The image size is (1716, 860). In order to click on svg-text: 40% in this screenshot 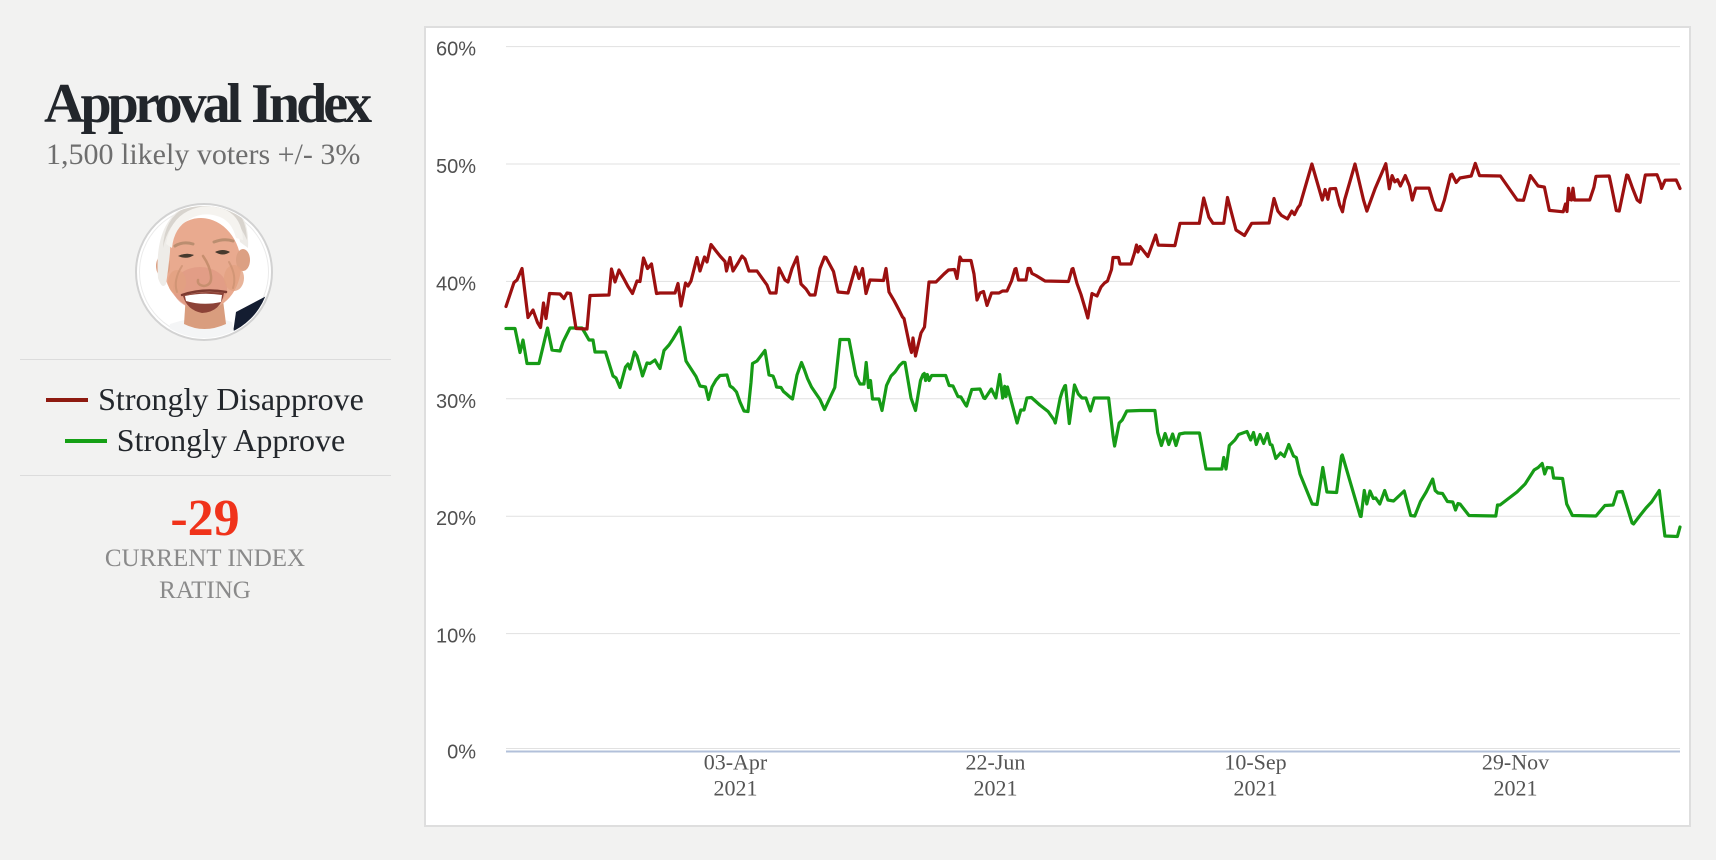, I will do `click(456, 284)`.